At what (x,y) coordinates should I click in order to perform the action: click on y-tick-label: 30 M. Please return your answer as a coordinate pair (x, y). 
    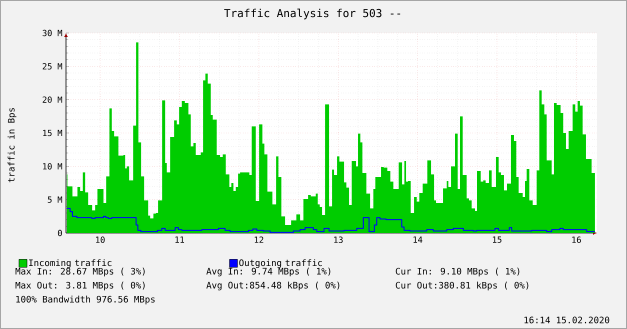
    Looking at the image, I should click on (52, 33).